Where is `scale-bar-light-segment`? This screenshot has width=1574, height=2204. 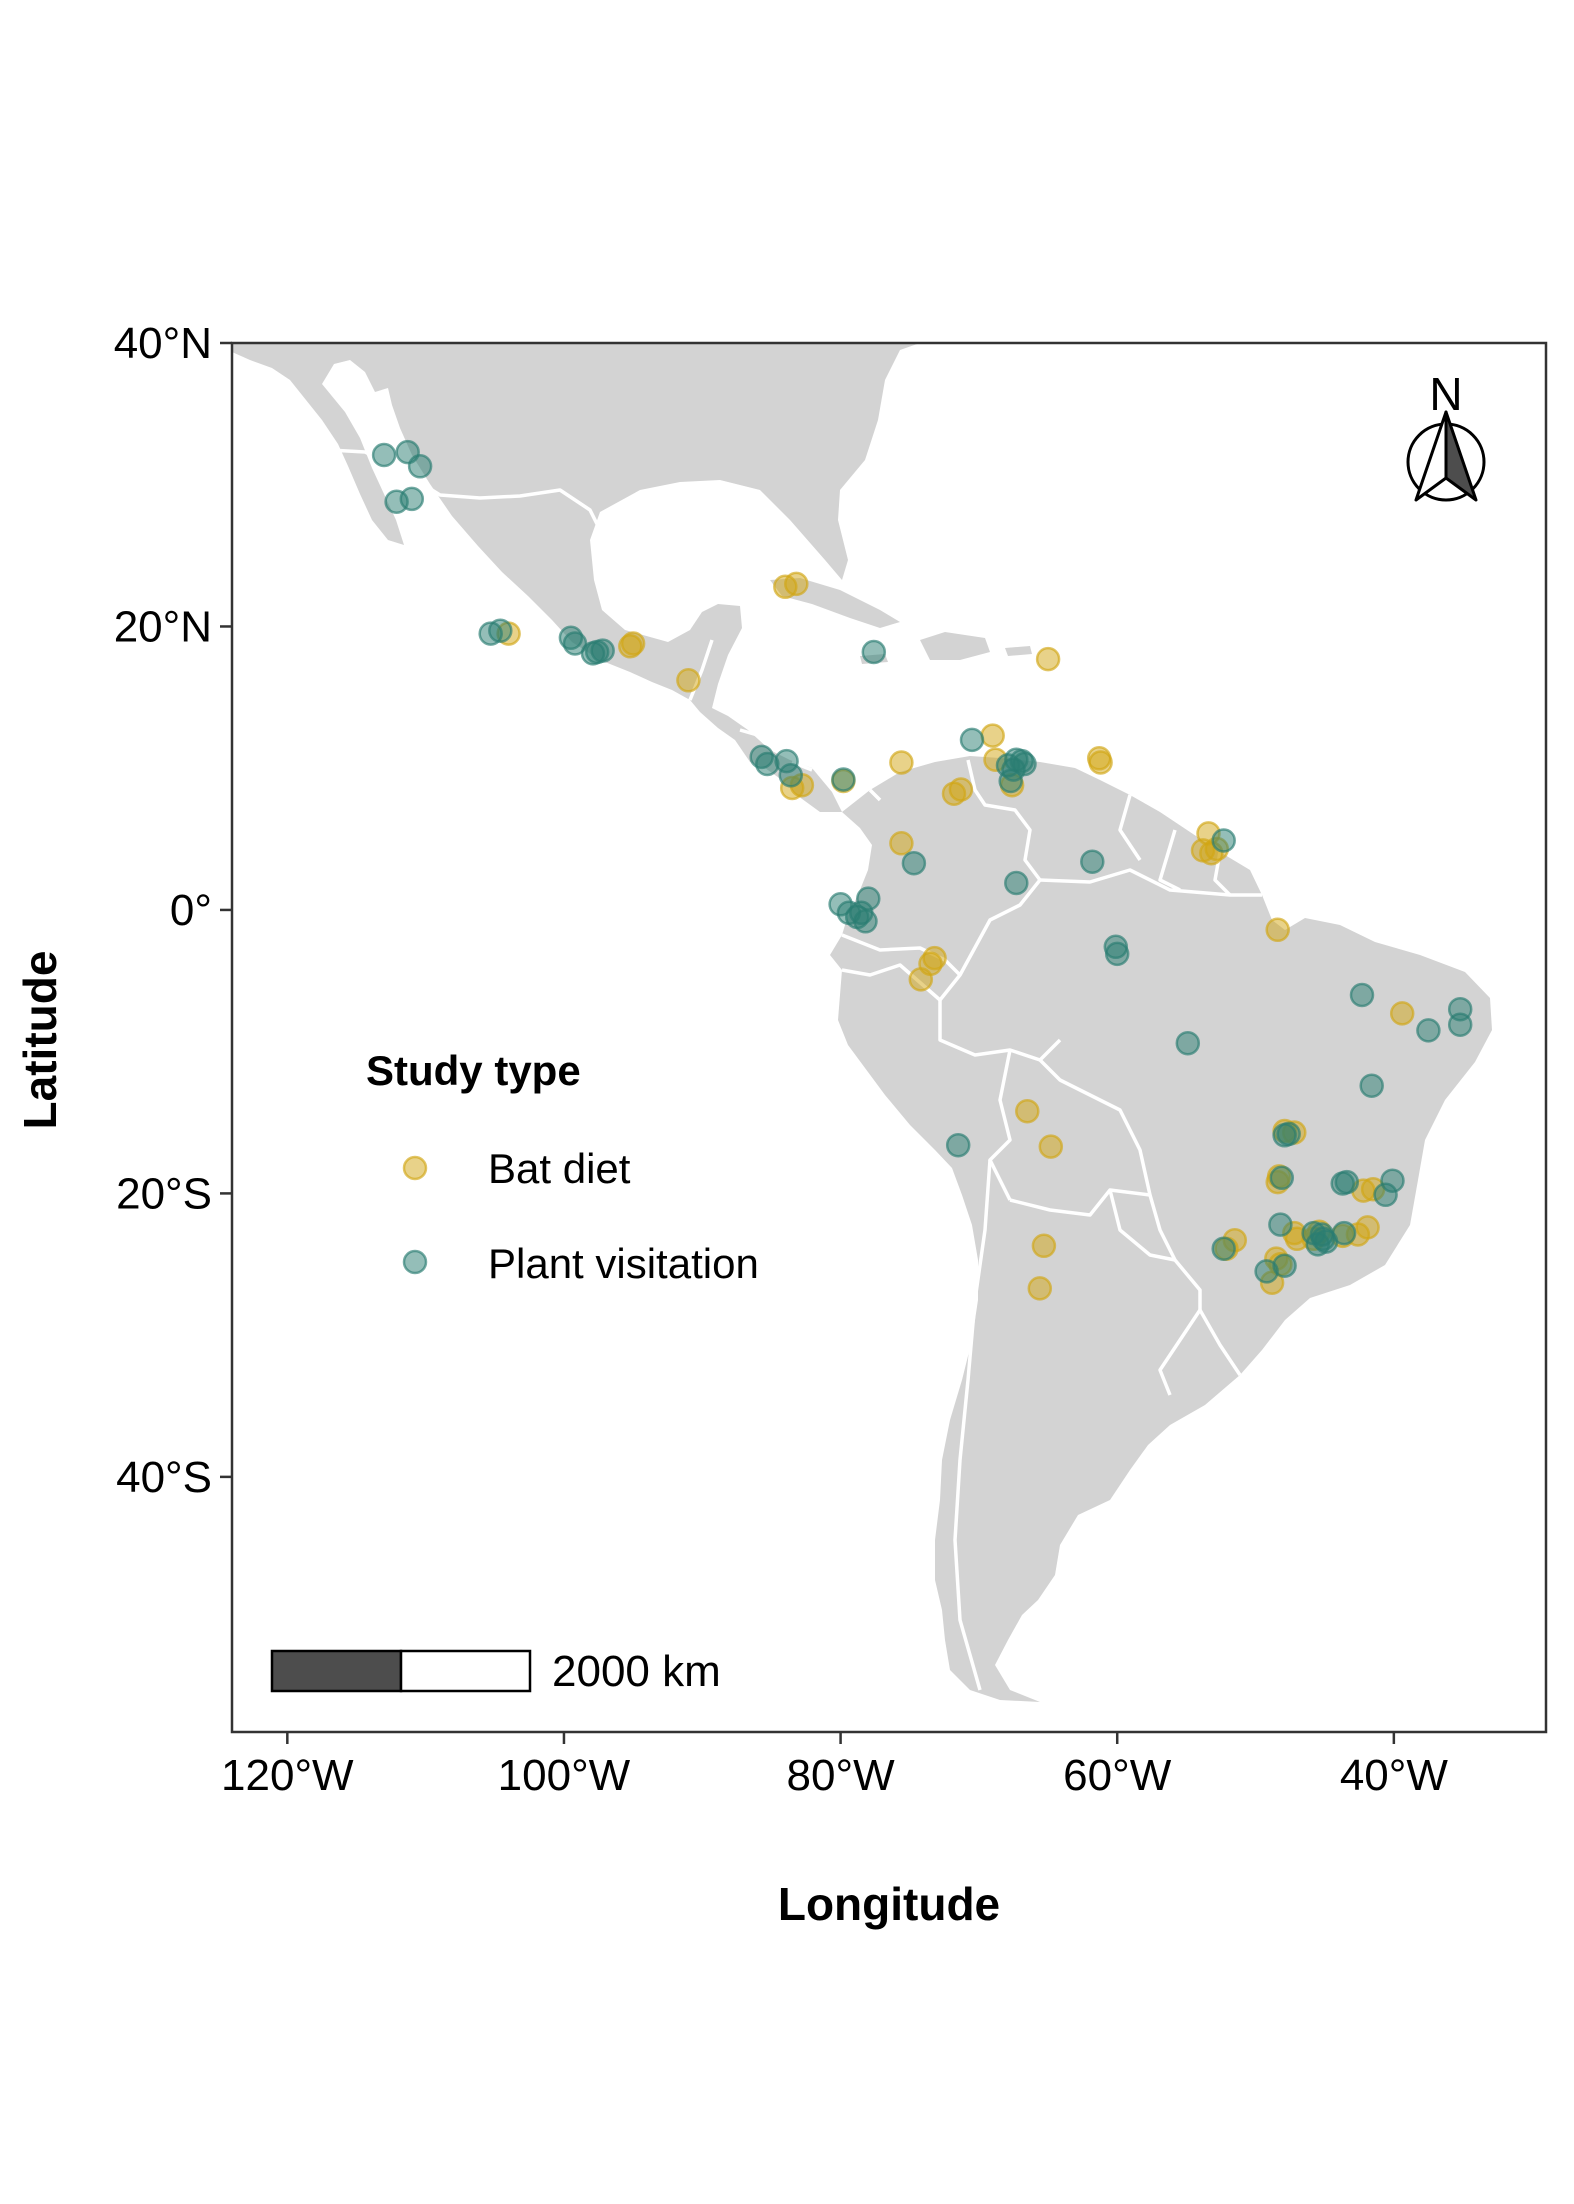
scale-bar-light-segment is located at coordinates (465, 1671).